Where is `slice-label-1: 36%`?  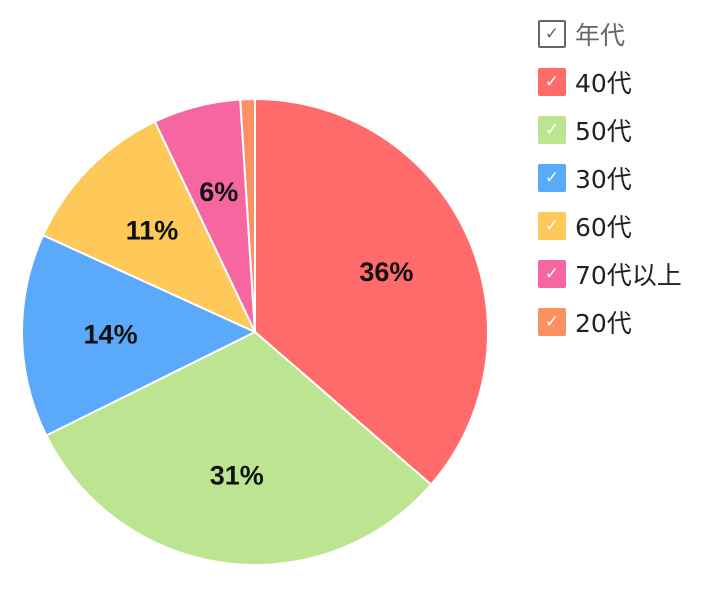
slice-label-1: 36% is located at coordinates (386, 272).